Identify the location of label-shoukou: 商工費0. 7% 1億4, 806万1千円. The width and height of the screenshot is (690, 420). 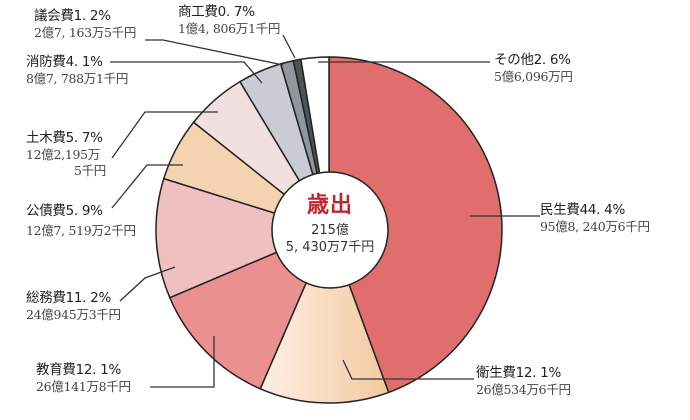
(229, 20).